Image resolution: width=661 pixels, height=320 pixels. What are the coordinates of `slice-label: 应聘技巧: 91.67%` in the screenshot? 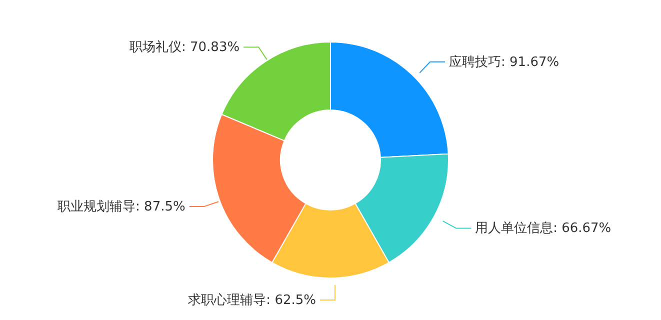 It's located at (504, 62).